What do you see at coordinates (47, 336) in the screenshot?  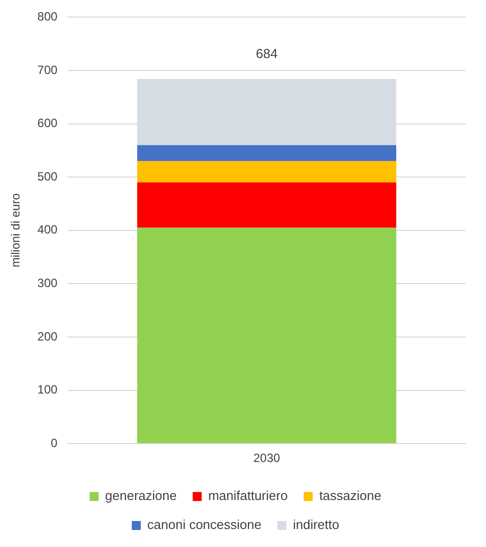 I see `y-tick-label: 200` at bounding box center [47, 336].